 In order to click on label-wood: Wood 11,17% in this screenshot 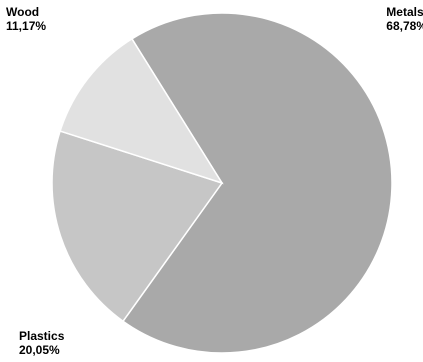, I will do `click(26, 19)`.